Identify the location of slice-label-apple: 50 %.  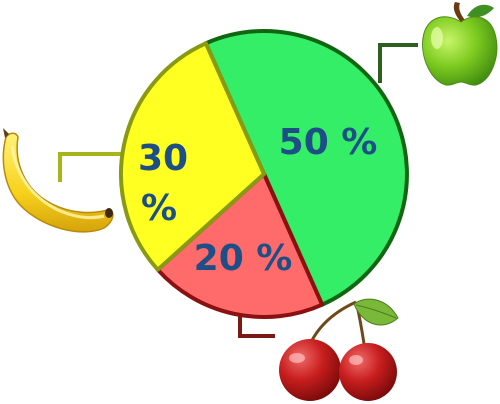
(328, 142).